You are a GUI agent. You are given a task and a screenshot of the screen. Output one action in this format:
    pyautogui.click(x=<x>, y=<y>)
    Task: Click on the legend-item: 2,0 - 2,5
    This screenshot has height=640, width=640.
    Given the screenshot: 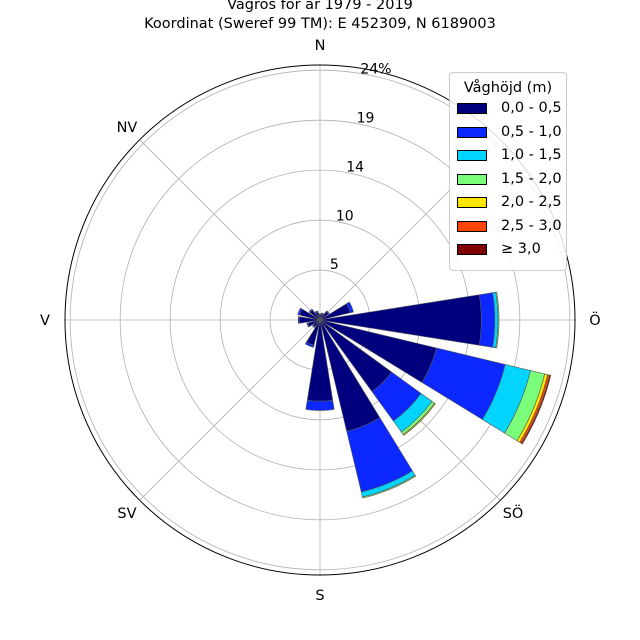 What is the action you would take?
    pyautogui.click(x=508, y=205)
    